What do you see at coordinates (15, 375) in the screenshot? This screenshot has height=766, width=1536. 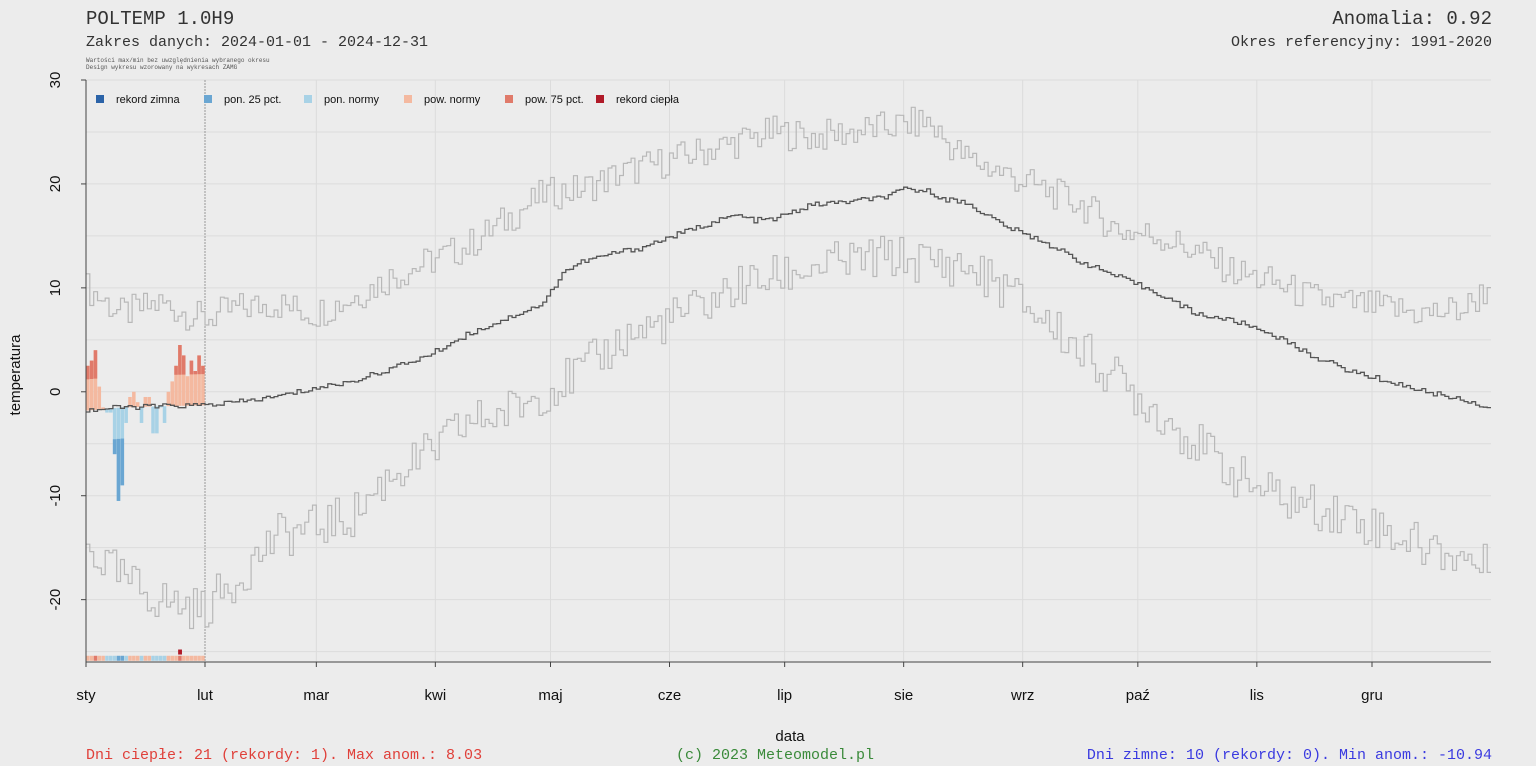 I see `y-axis-label: temperatura` at bounding box center [15, 375].